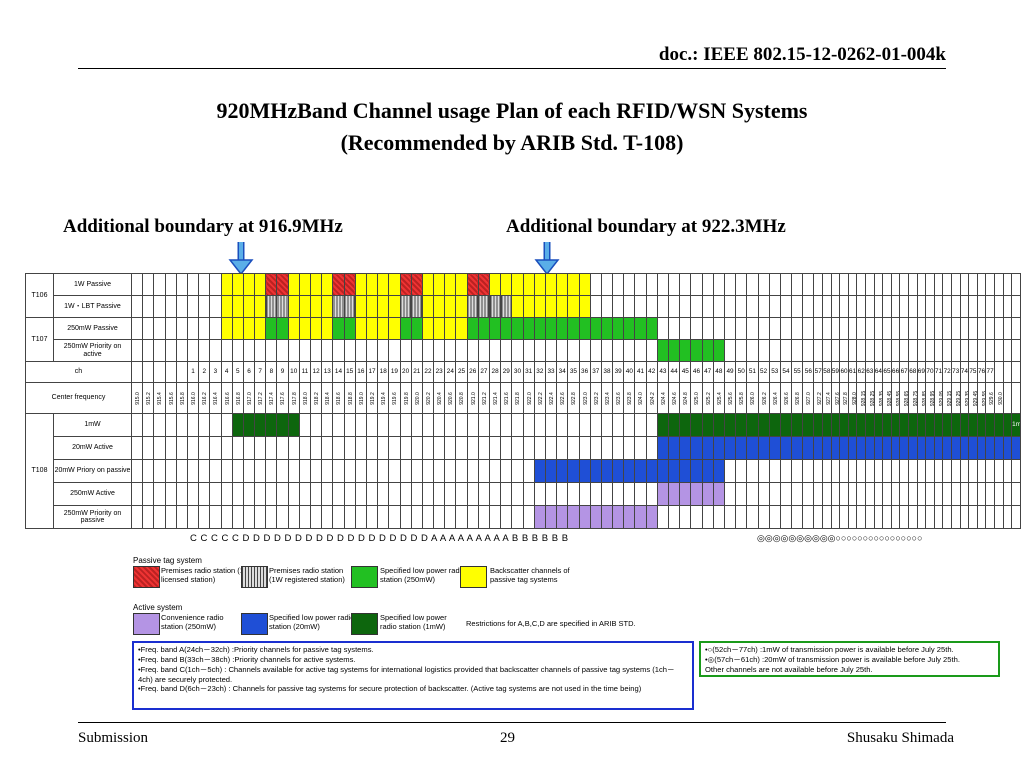 The image size is (1024, 768). Describe the element at coordinates (878, 398) in the screenshot. I see `grid-cell: 928.35` at that location.